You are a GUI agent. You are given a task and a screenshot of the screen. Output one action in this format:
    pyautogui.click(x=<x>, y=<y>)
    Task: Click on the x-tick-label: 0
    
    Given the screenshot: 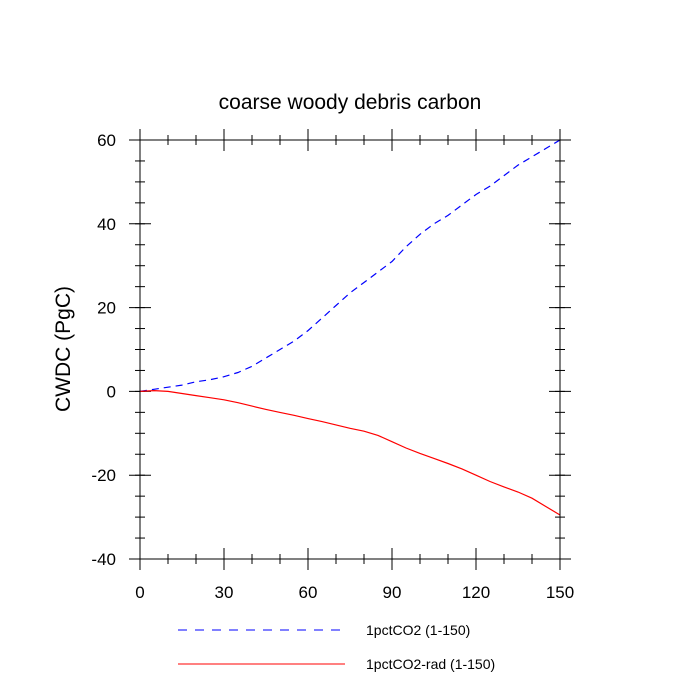 What is the action you would take?
    pyautogui.click(x=139, y=592)
    